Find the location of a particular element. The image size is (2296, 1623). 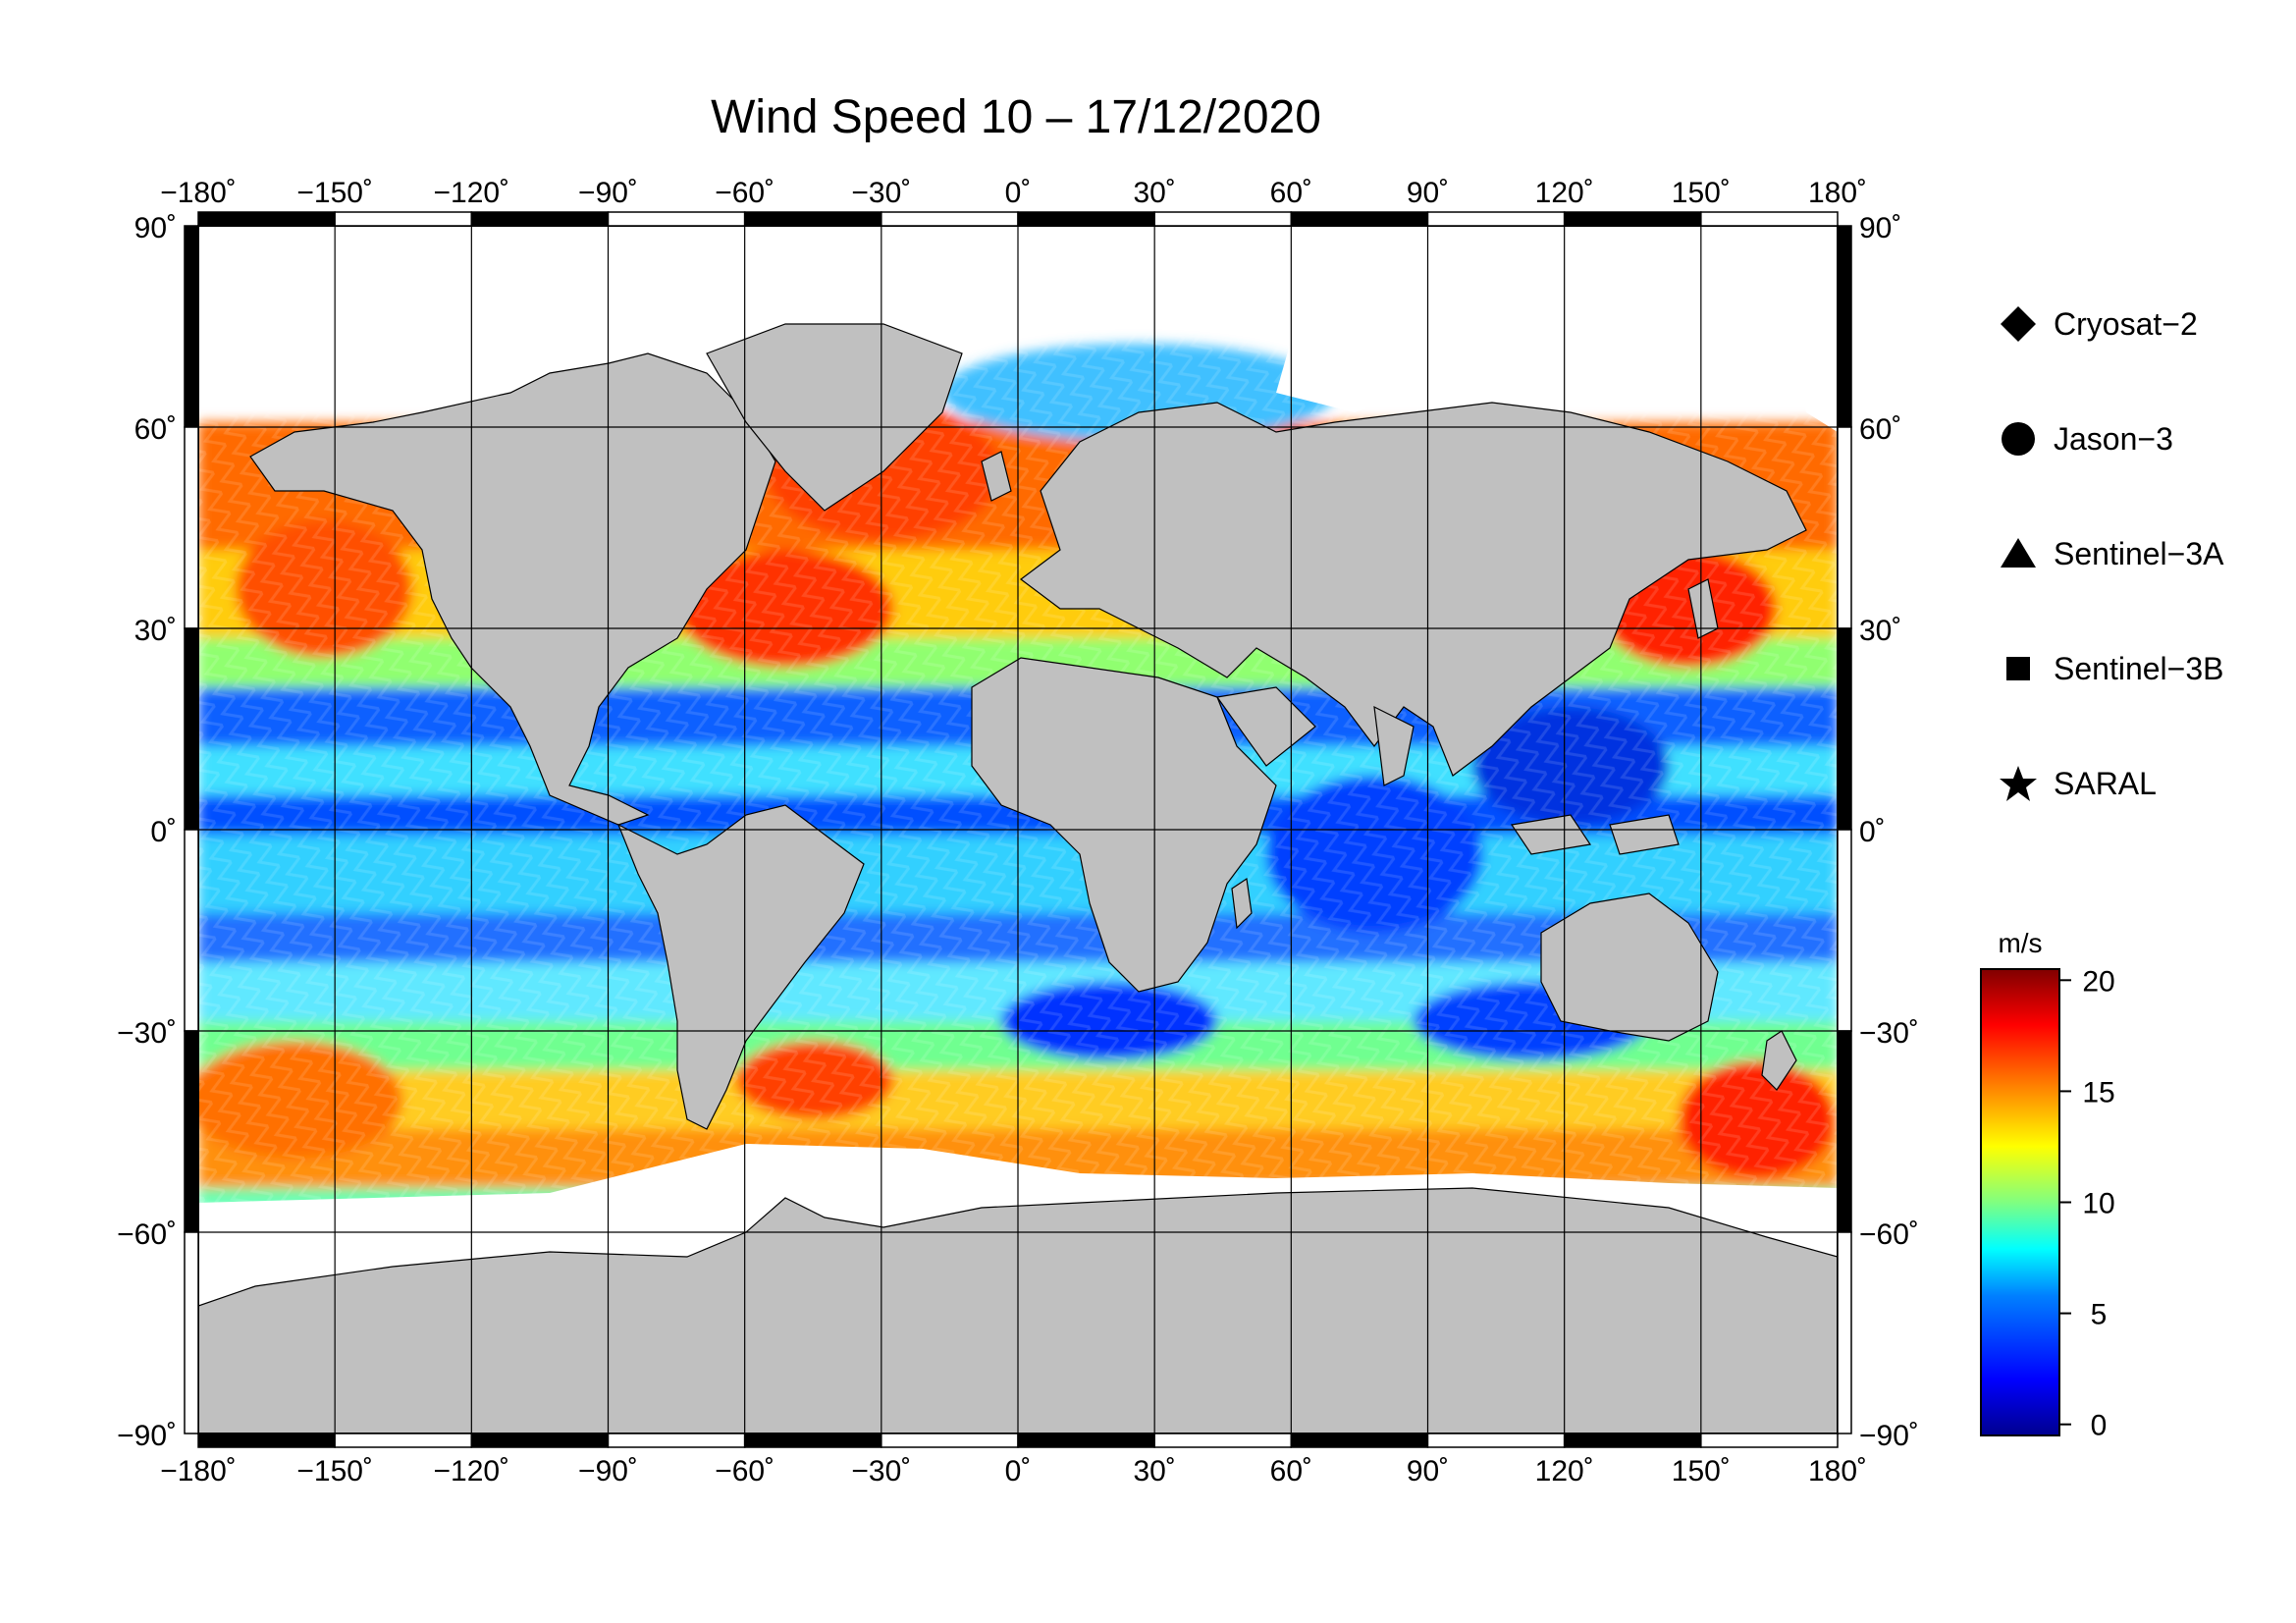

lat-tick-labels-left: 90˚ 60˚ 30˚ 0˚ −30˚ −60˚ −90˚ is located at coordinates (147, 832).